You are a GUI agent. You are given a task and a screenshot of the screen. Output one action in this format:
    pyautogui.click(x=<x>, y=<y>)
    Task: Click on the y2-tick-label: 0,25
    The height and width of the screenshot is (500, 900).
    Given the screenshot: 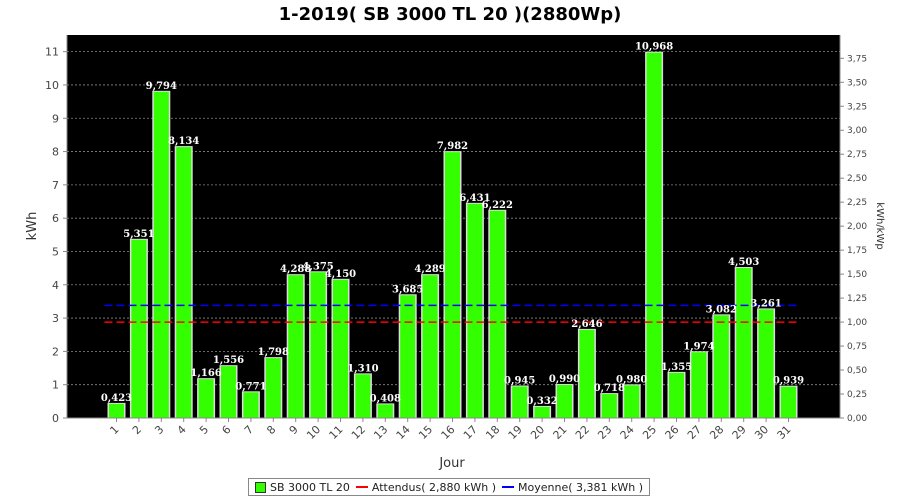 What is the action you would take?
    pyautogui.click(x=857, y=395)
    